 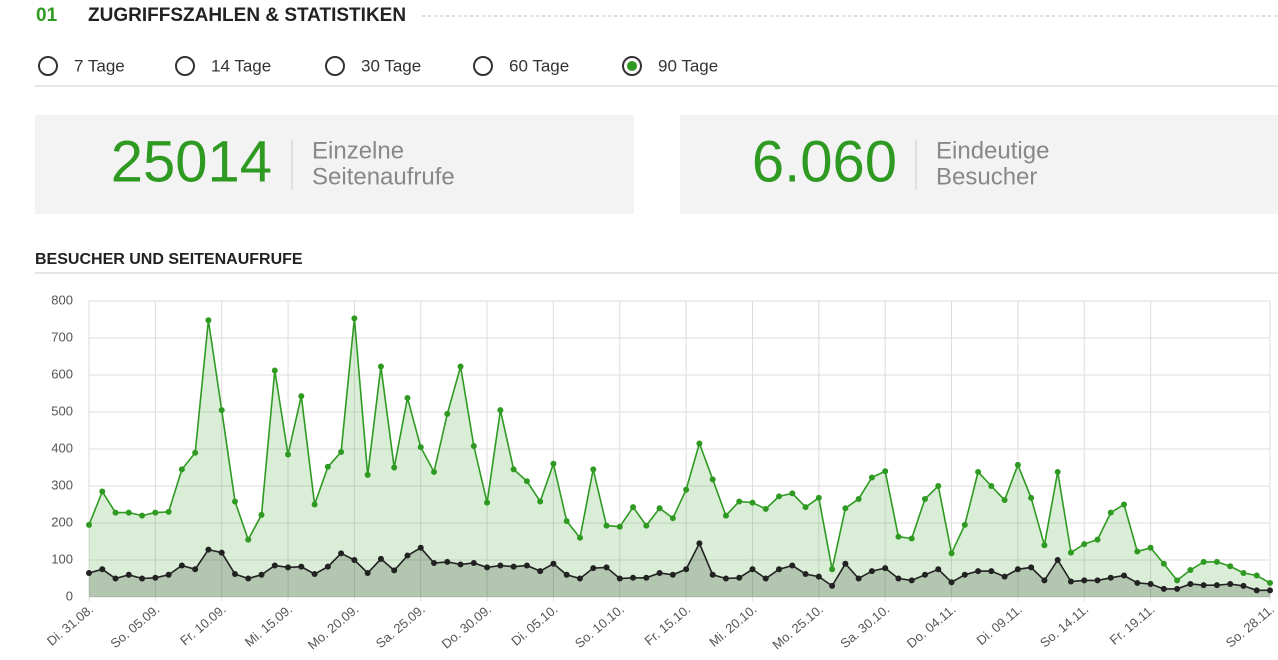 I want to click on radio-label: 30 Tage, so click(x=391, y=65).